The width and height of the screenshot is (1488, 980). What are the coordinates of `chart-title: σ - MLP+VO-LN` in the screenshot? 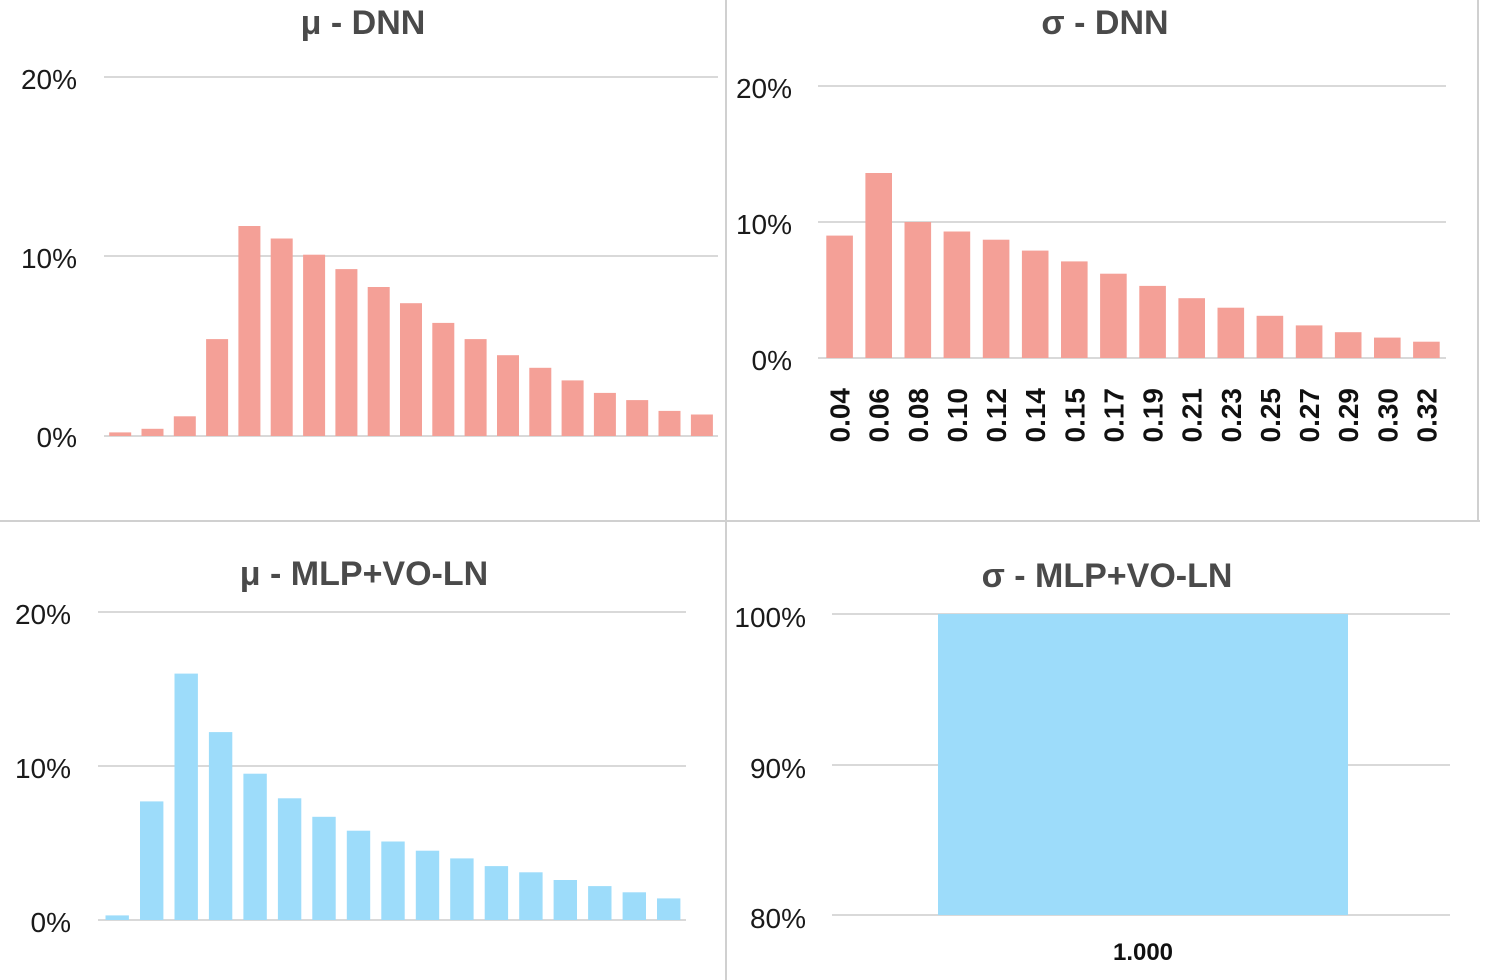 It's located at (1107, 576).